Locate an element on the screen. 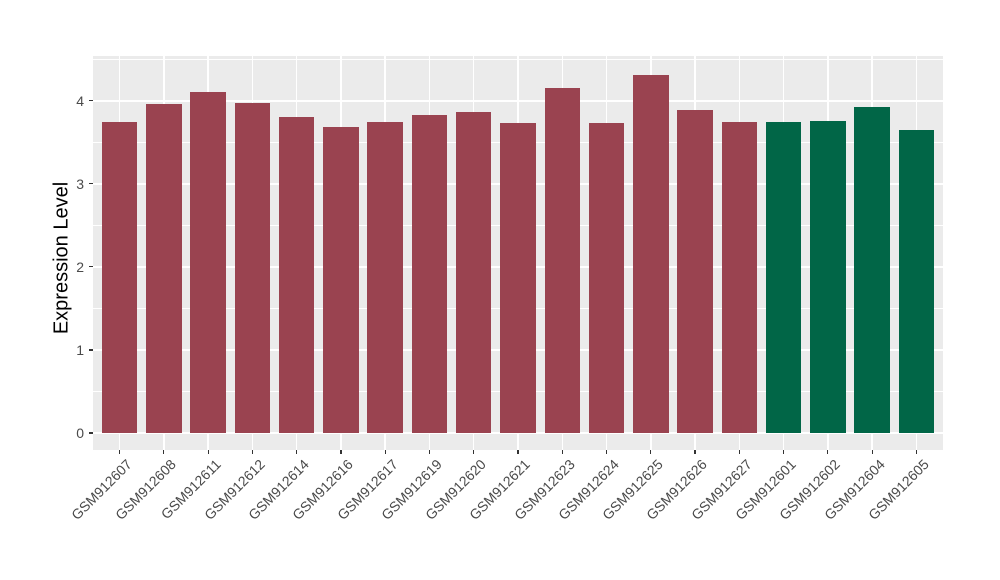 This screenshot has width=1000, height=580. y-tick-label: 2 is located at coordinates (80, 266).